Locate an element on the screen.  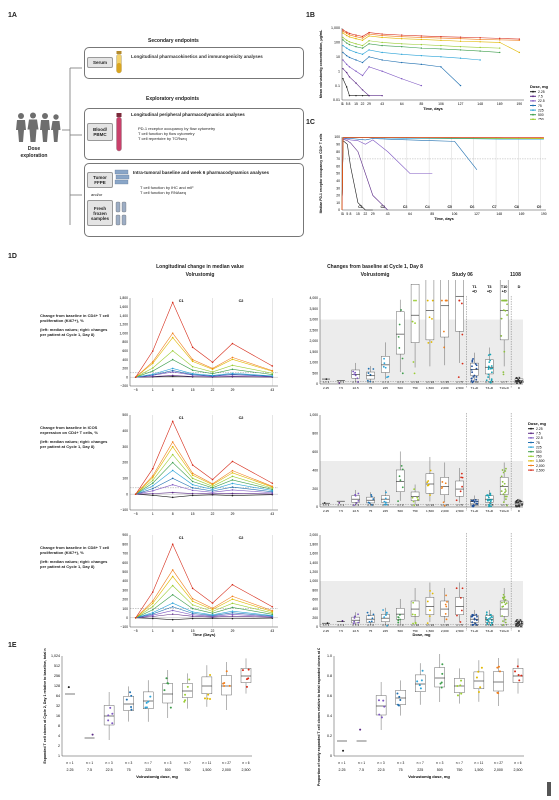
group-label: +D is located at coordinates (474, 292).